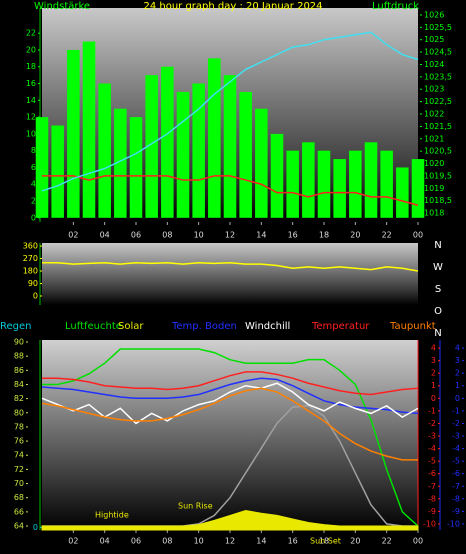  I want to click on y-tick-label: 88, so click(19, 356).